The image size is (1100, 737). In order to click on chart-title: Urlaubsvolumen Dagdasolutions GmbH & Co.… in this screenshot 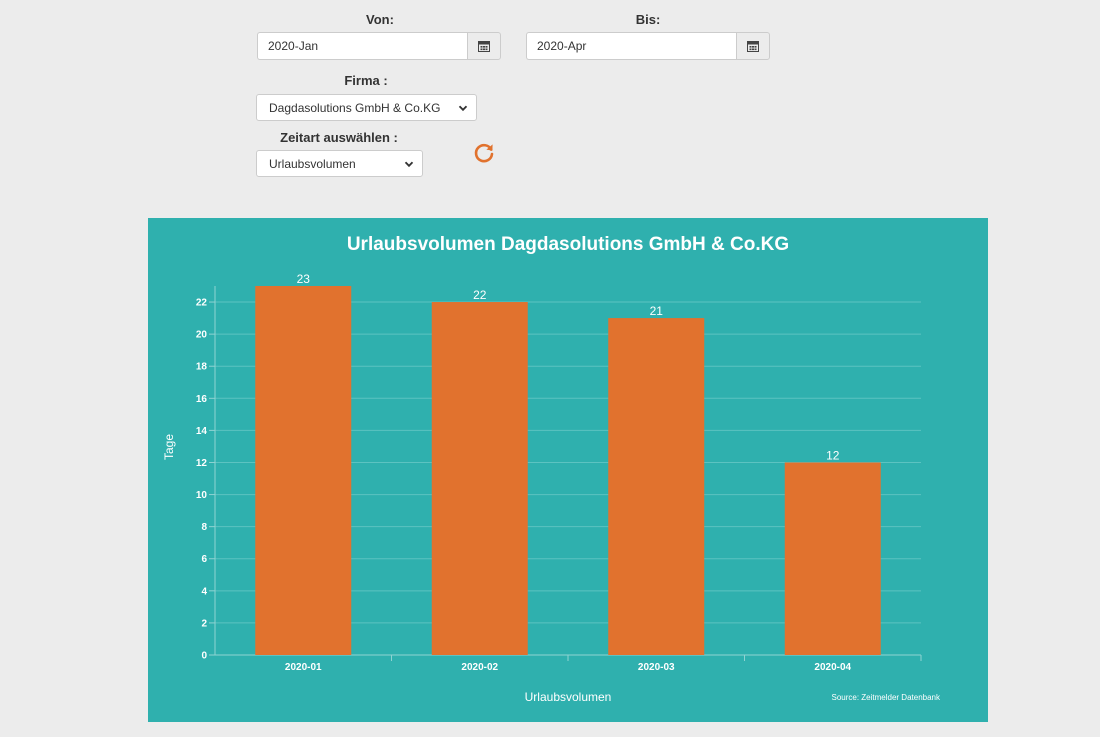, I will do `click(568, 244)`.